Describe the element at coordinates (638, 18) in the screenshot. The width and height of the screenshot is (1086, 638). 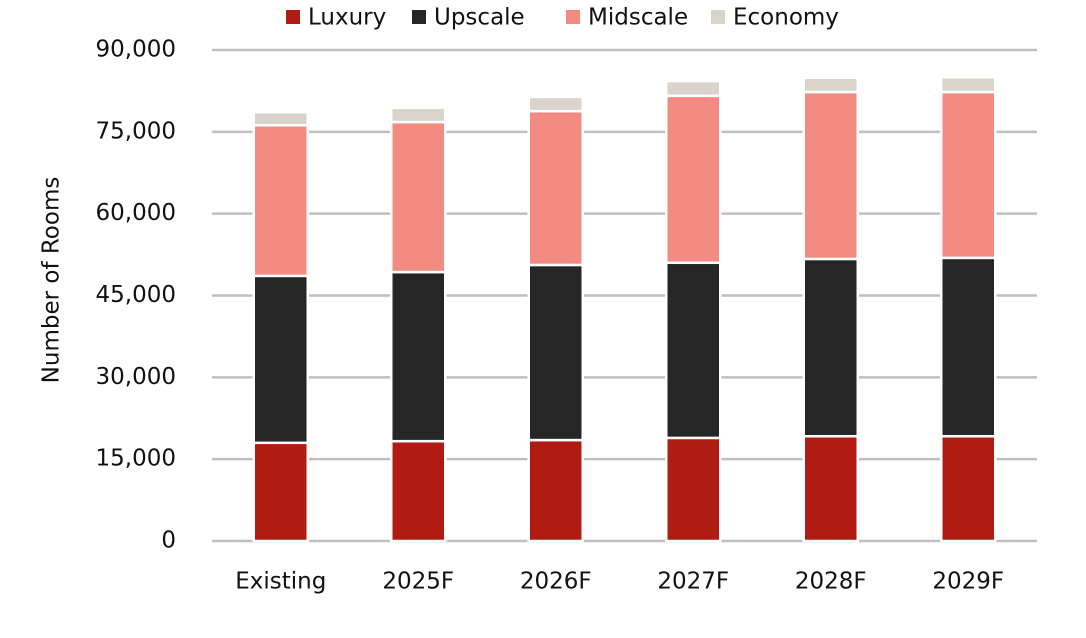
I see `legend-label: Midscale` at that location.